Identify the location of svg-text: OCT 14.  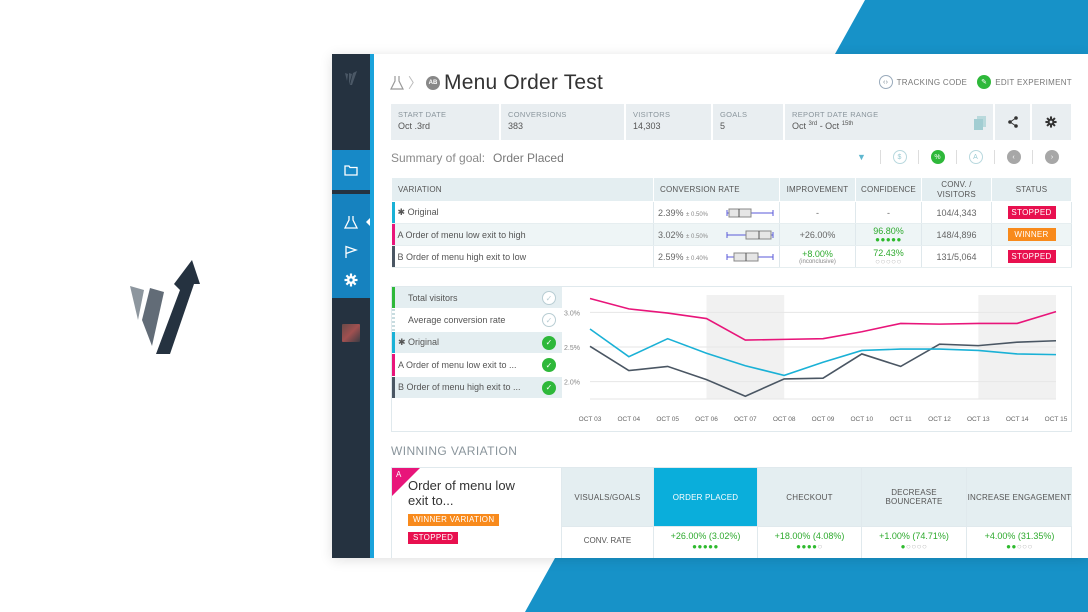
(1017, 419).